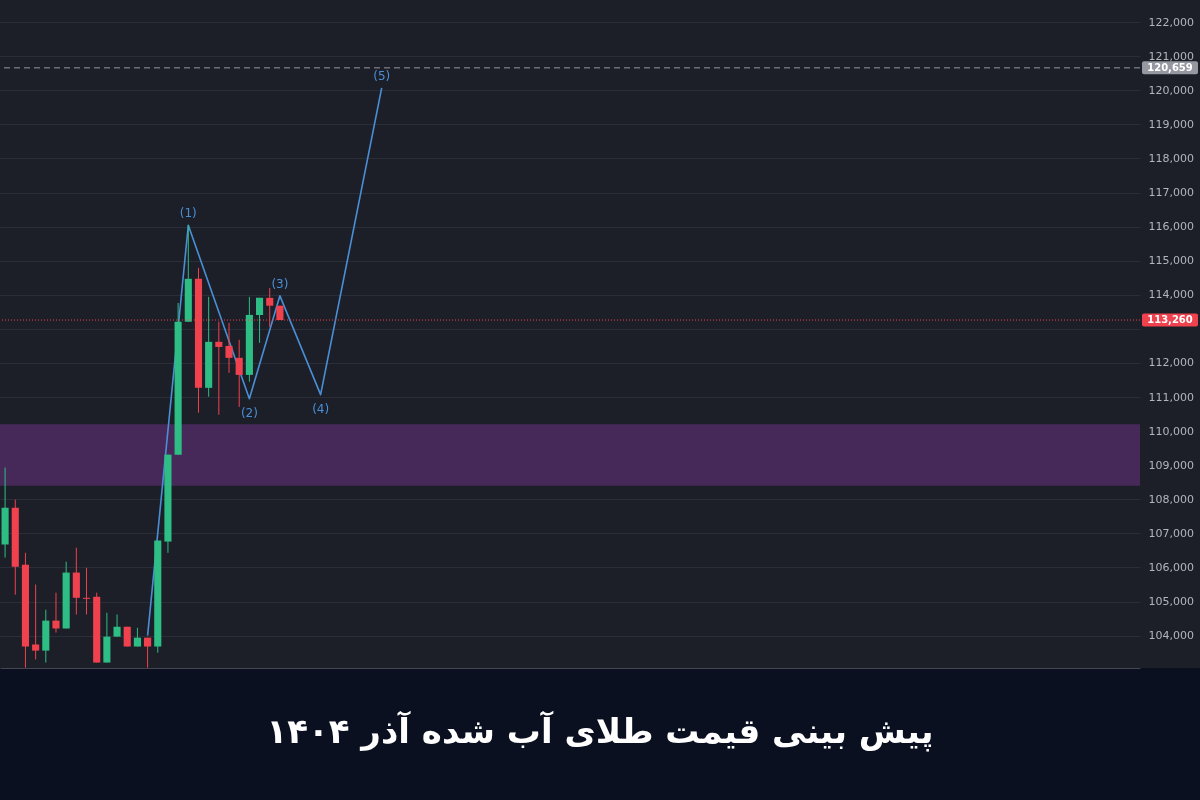 Image resolution: width=1200 pixels, height=800 pixels. Describe the element at coordinates (1171, 499) in the screenshot. I see `y-tick-label: 108,000` at that location.